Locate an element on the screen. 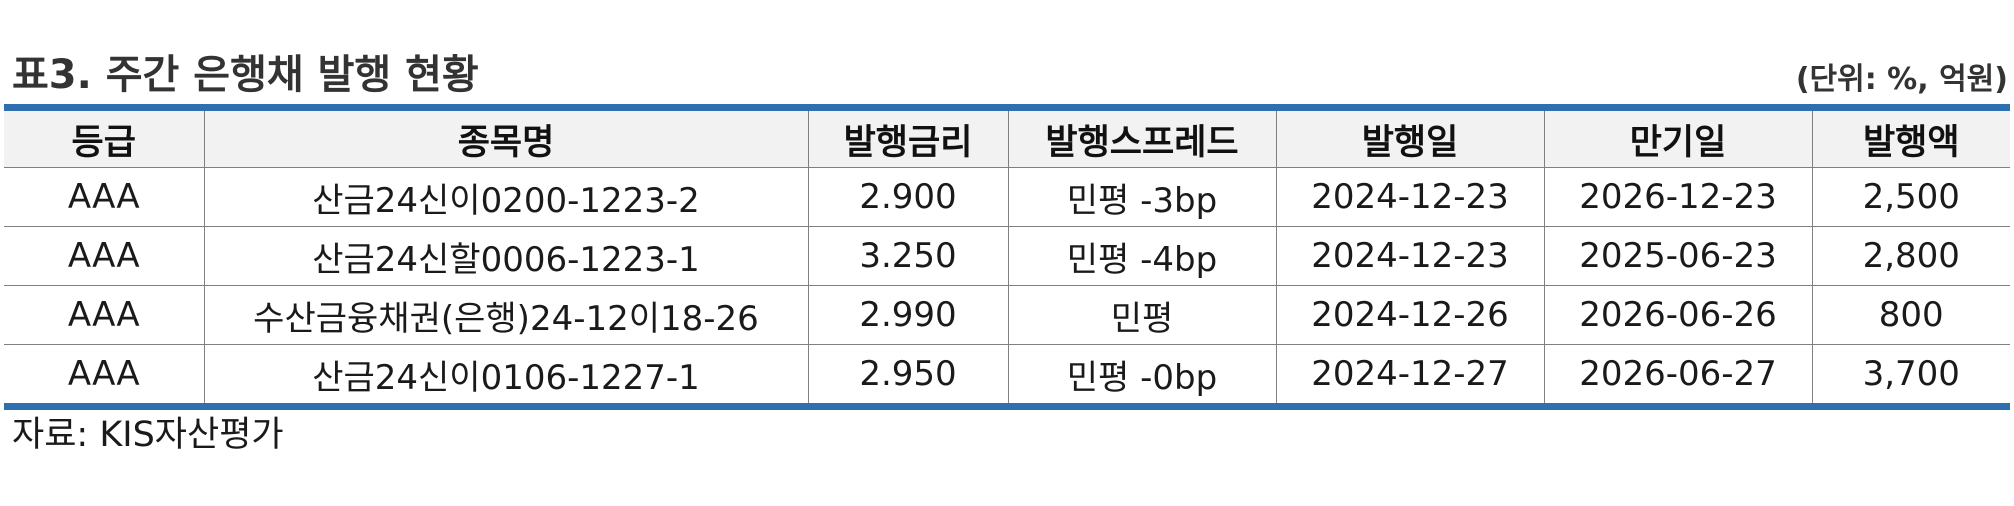 Image resolution: width=2014 pixels, height=506 pixels. header-issue-name: 종목명 is located at coordinates (505, 139).